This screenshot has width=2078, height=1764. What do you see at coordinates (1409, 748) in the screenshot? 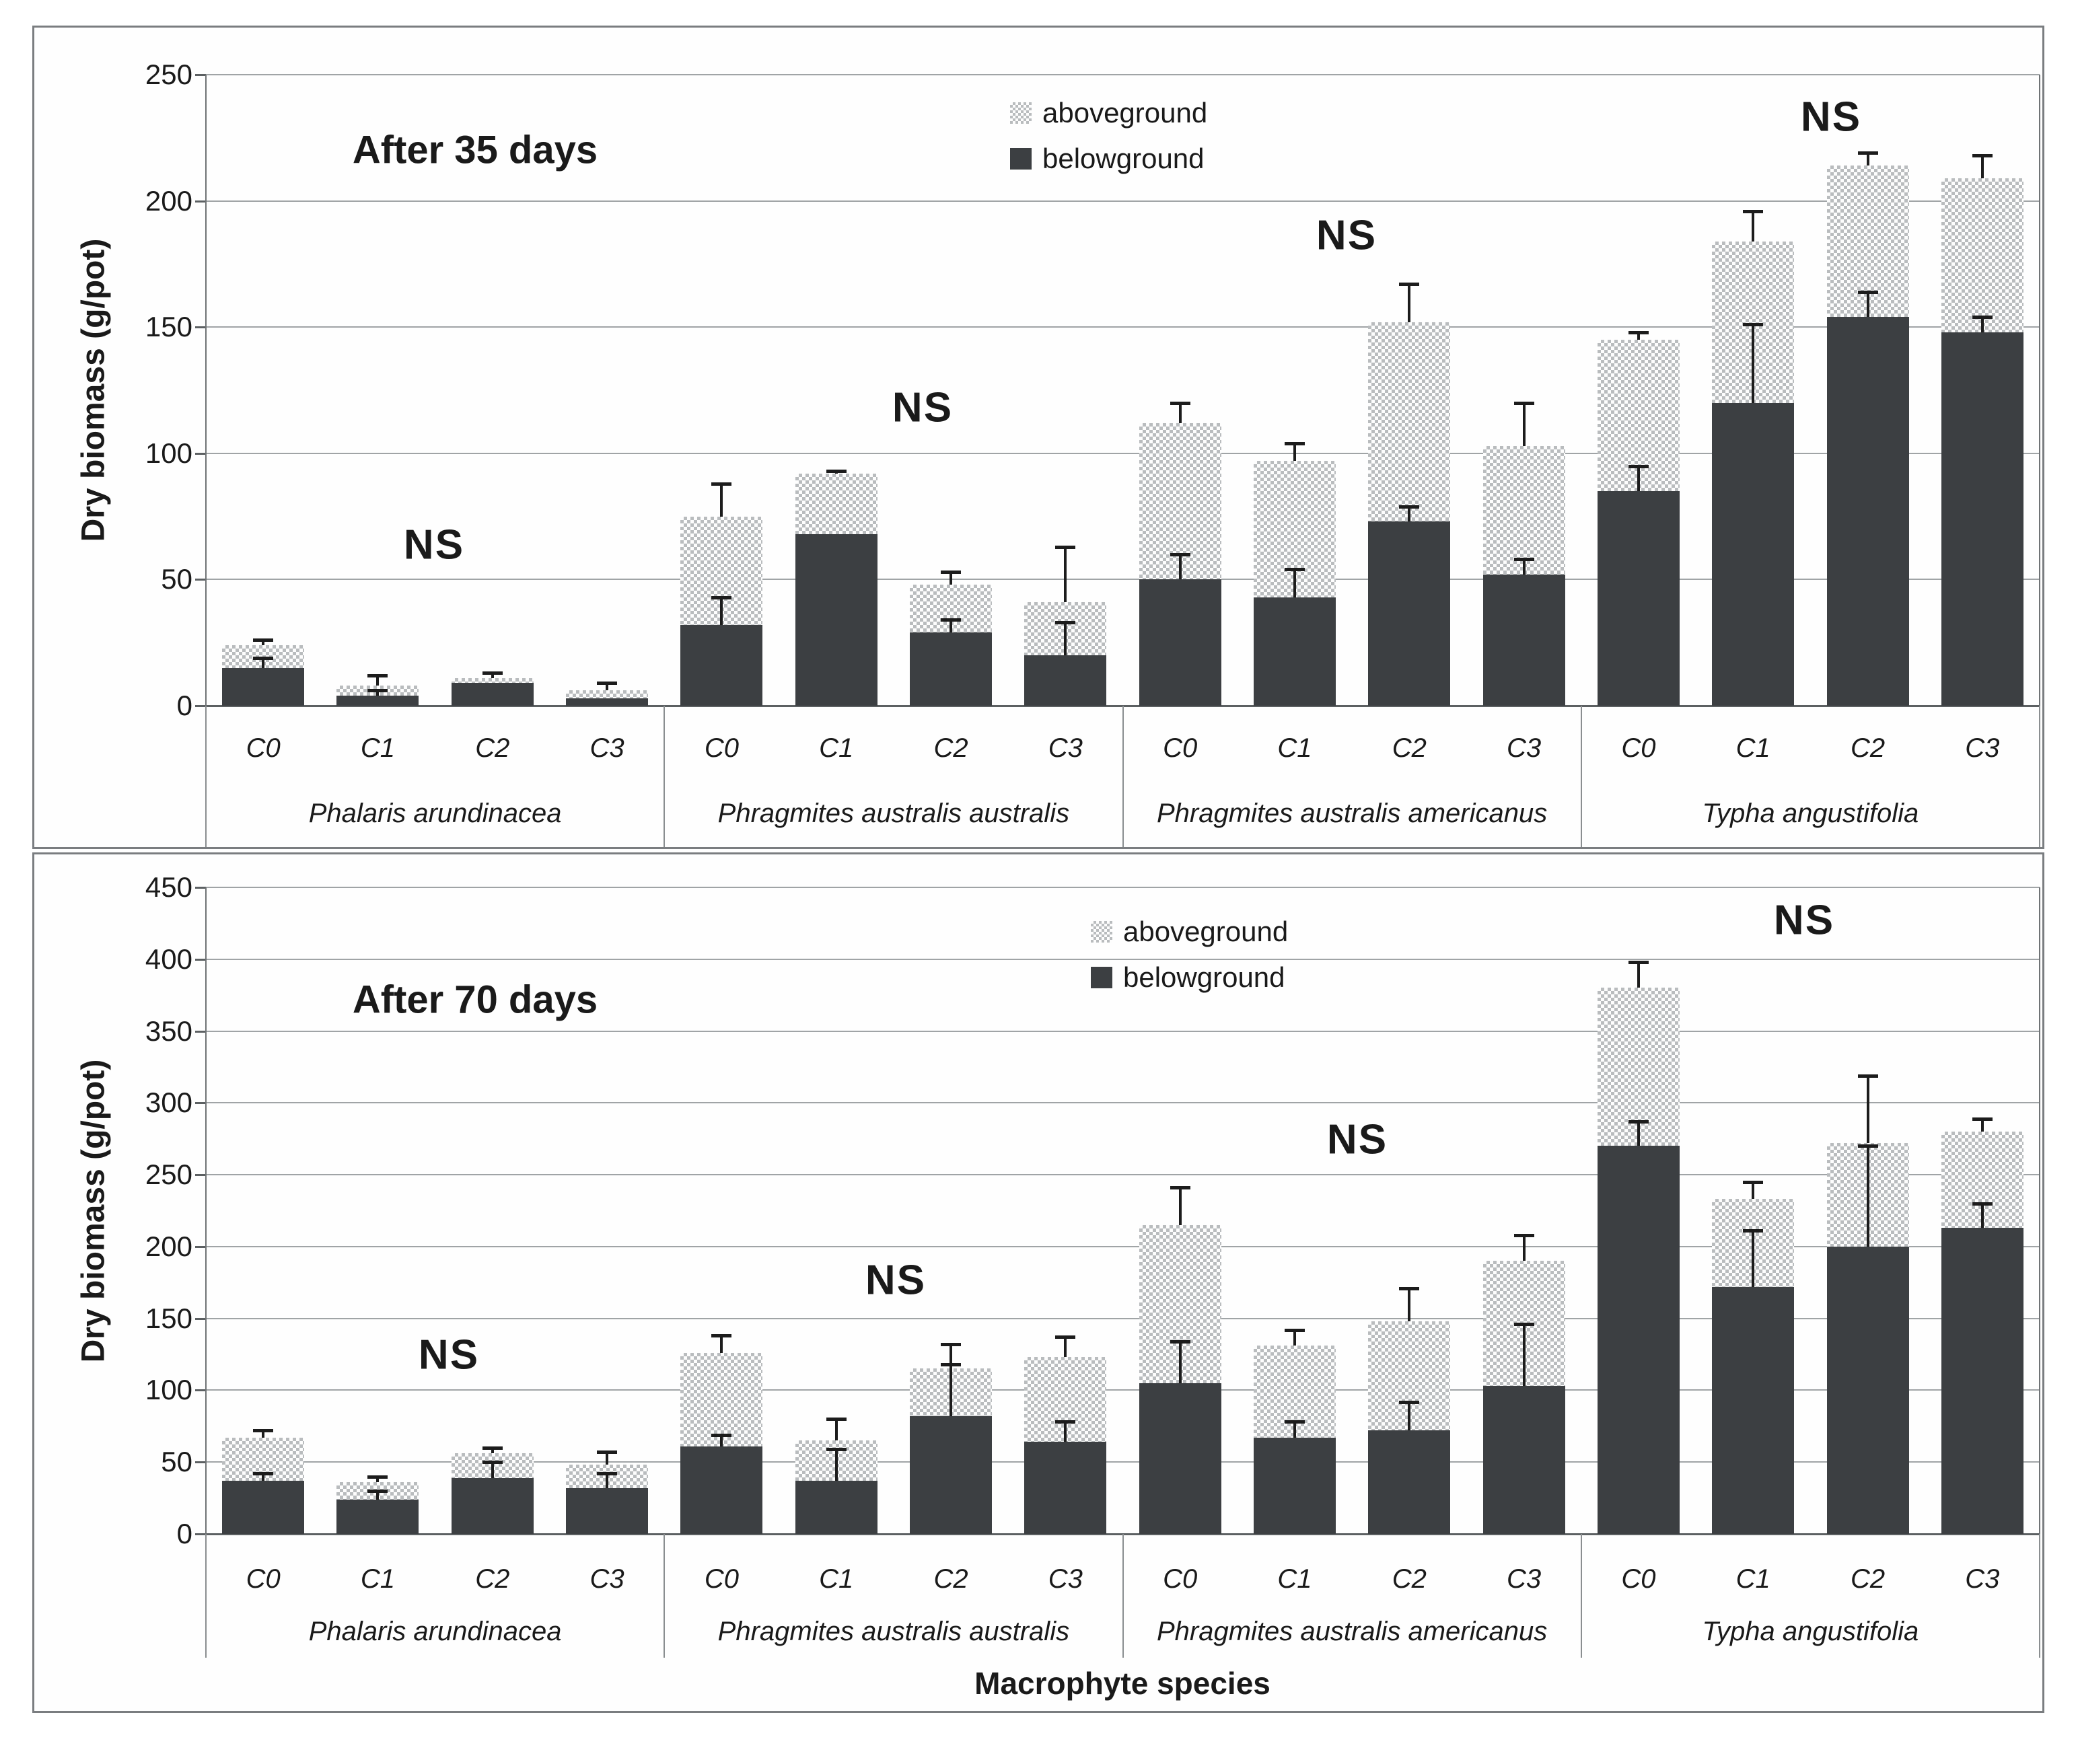
I see `condition-label: C2` at bounding box center [1409, 748].